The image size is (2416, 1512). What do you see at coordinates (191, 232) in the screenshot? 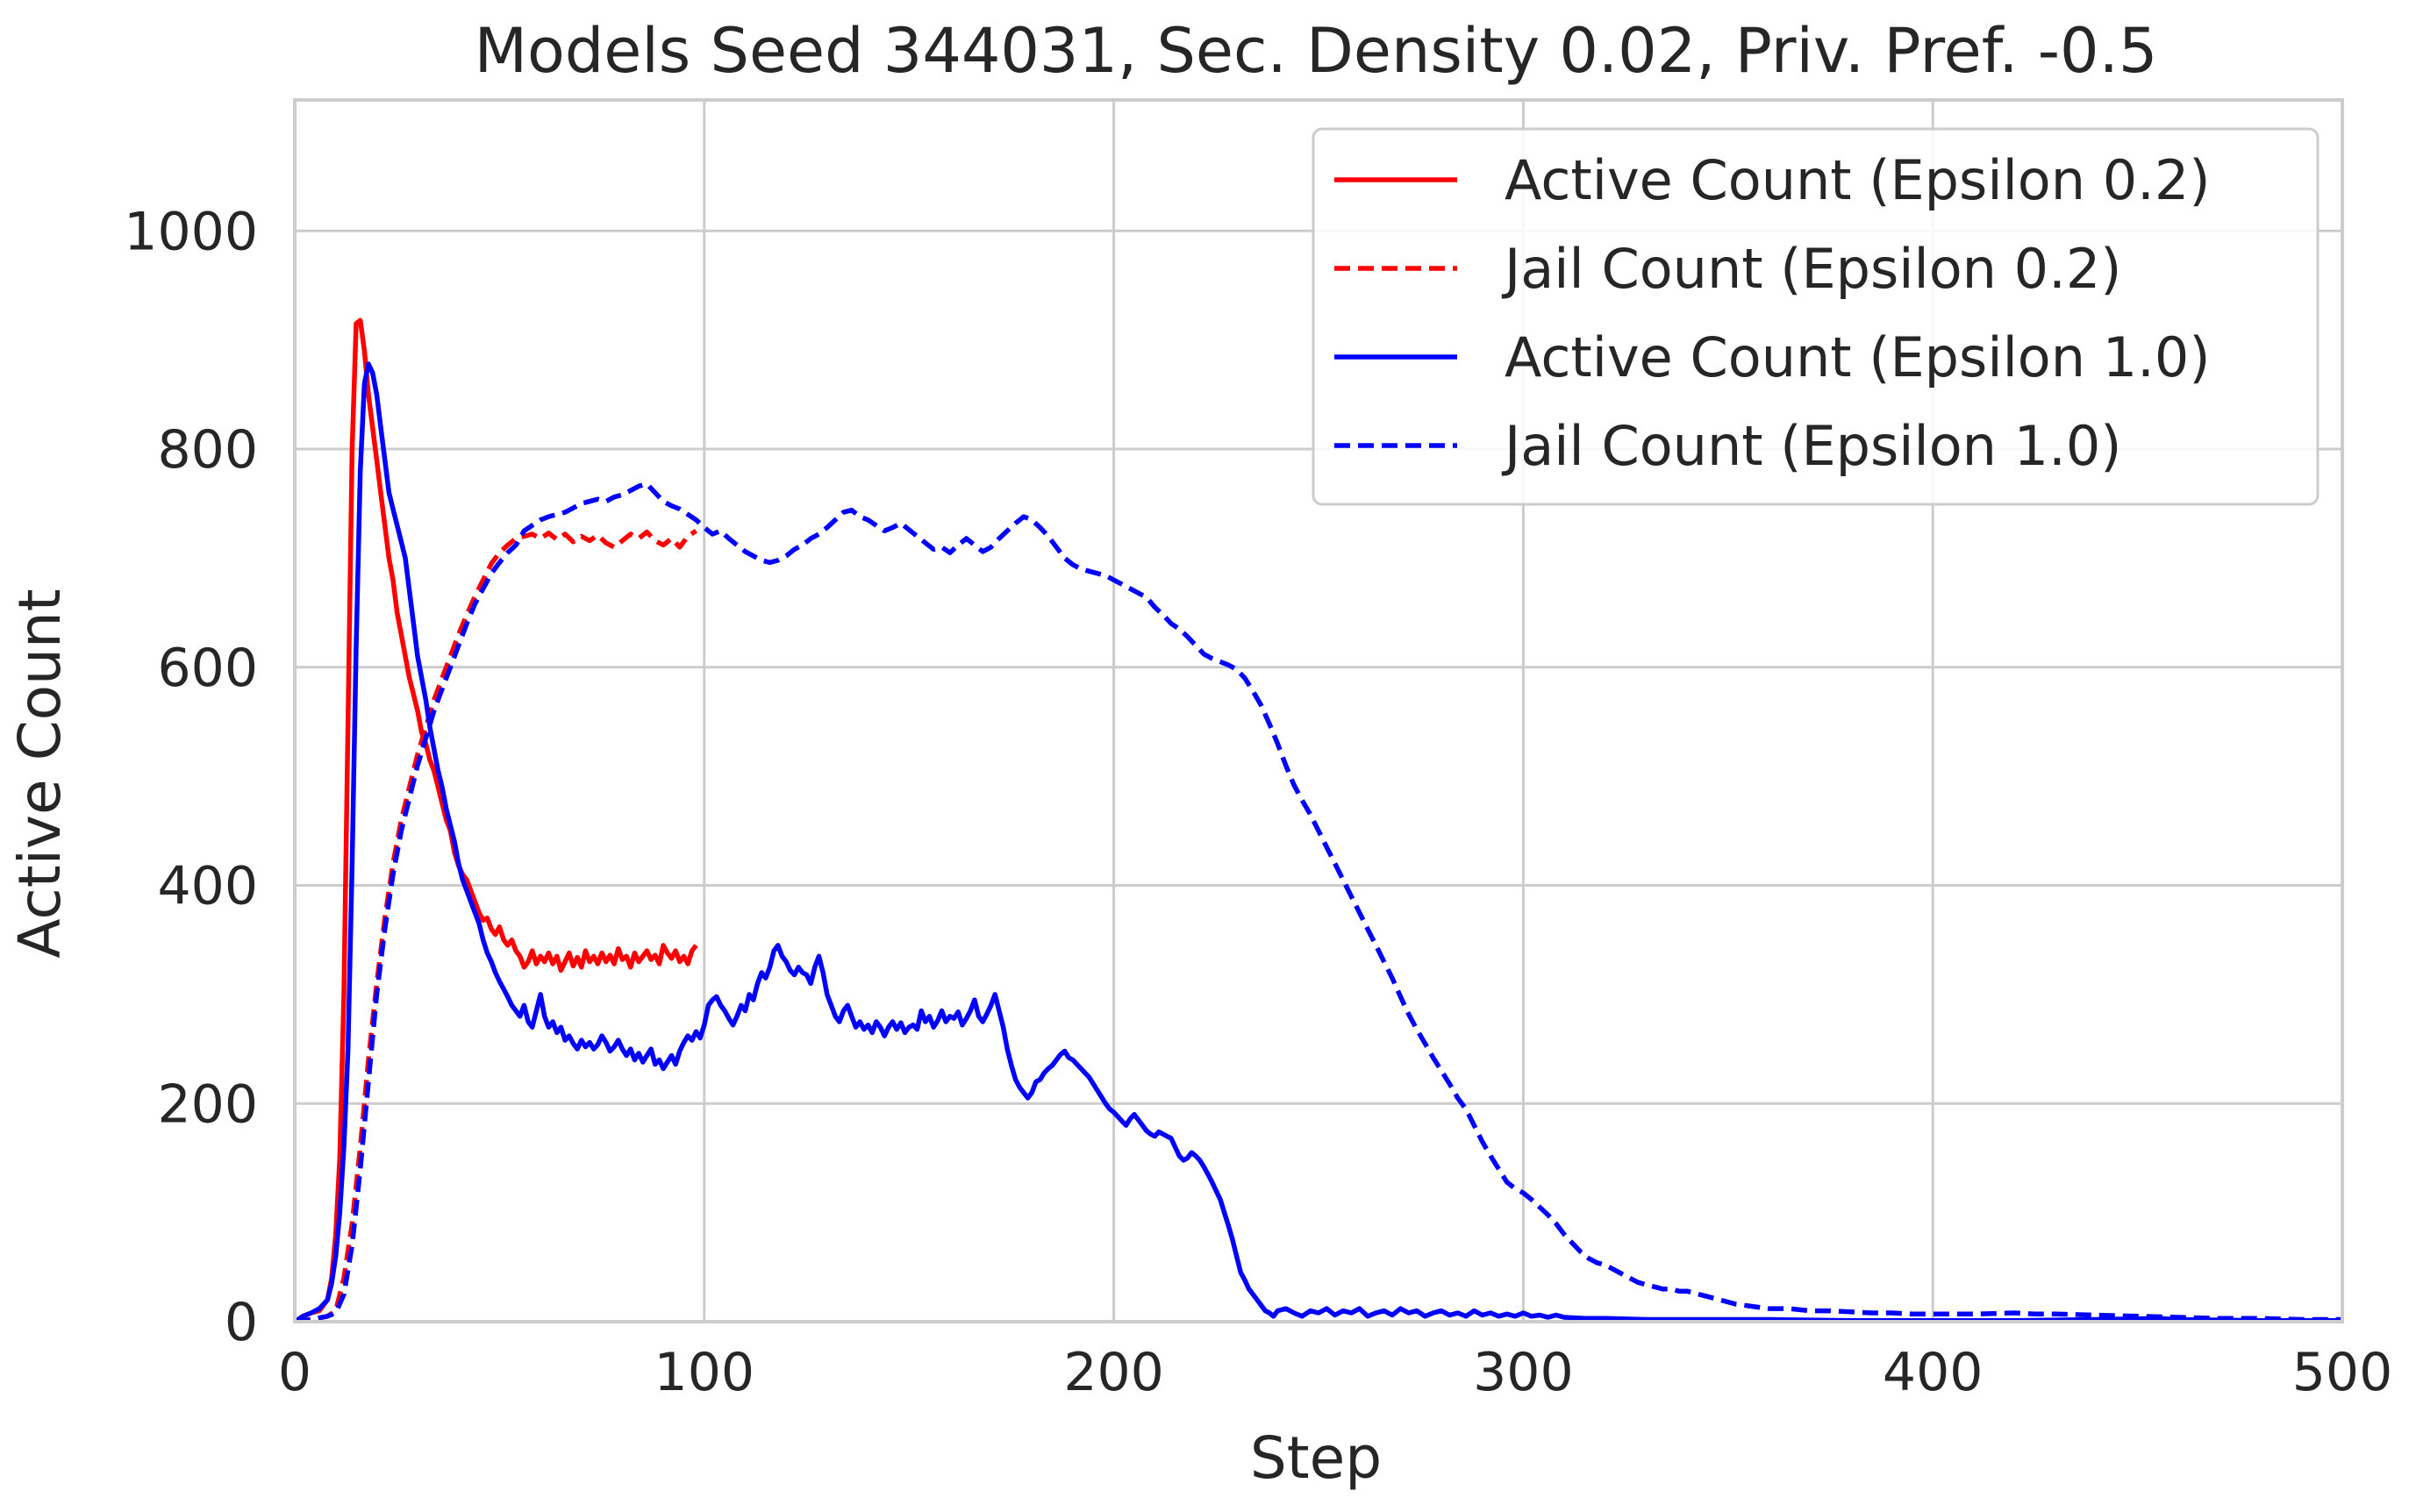
I see `y-tick-label: 1000` at bounding box center [191, 232].